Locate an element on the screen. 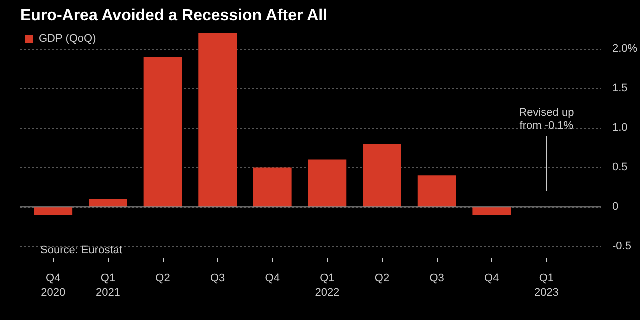  chart-title: Euro-Area Avoided a Recession After All is located at coordinates (174, 16).